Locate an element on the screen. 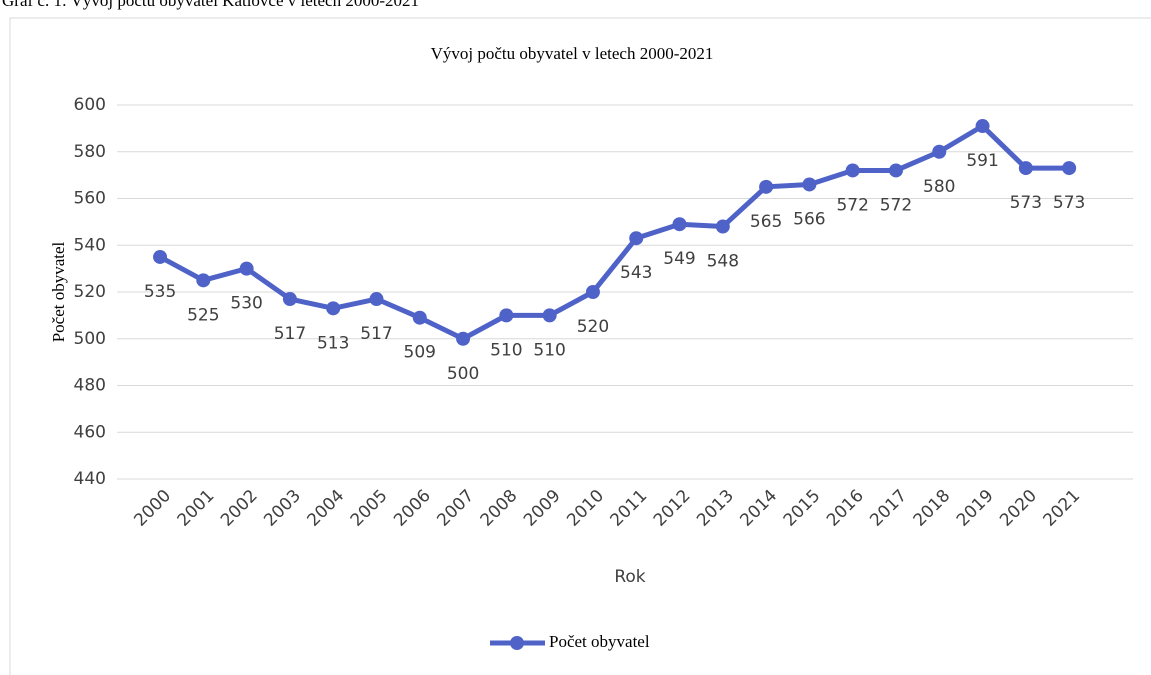  y-tick-label: 580 is located at coordinates (90, 152).